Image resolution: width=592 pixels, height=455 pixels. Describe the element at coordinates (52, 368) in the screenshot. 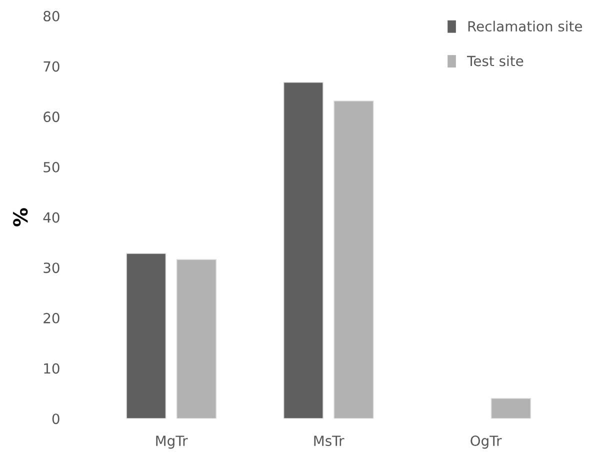

I see `y-tick-label: 10` at that location.